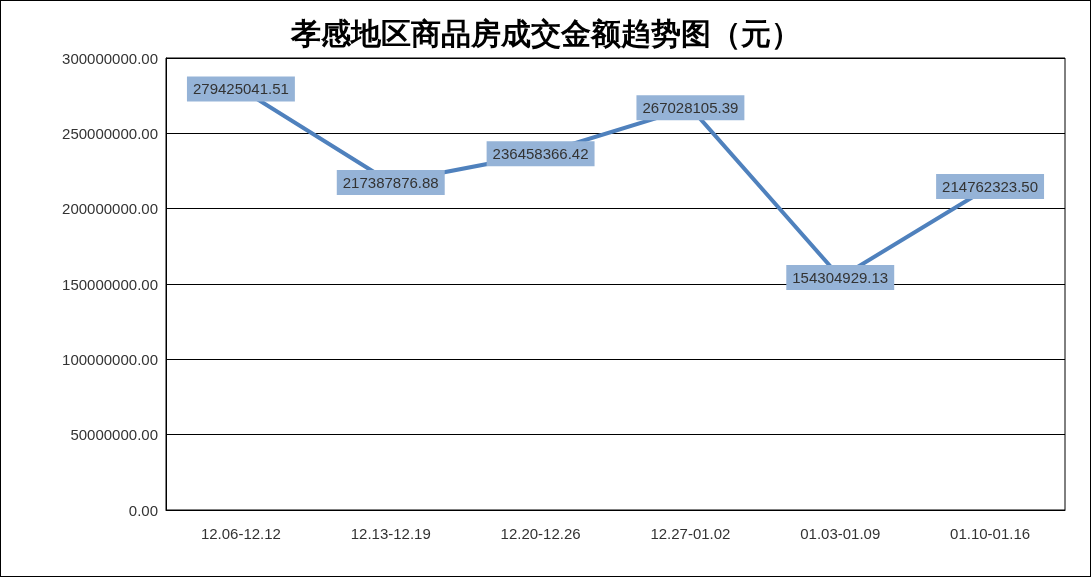 The height and width of the screenshot is (577, 1091). Describe the element at coordinates (143, 510) in the screenshot. I see `y-tick-label: 0.00` at that location.